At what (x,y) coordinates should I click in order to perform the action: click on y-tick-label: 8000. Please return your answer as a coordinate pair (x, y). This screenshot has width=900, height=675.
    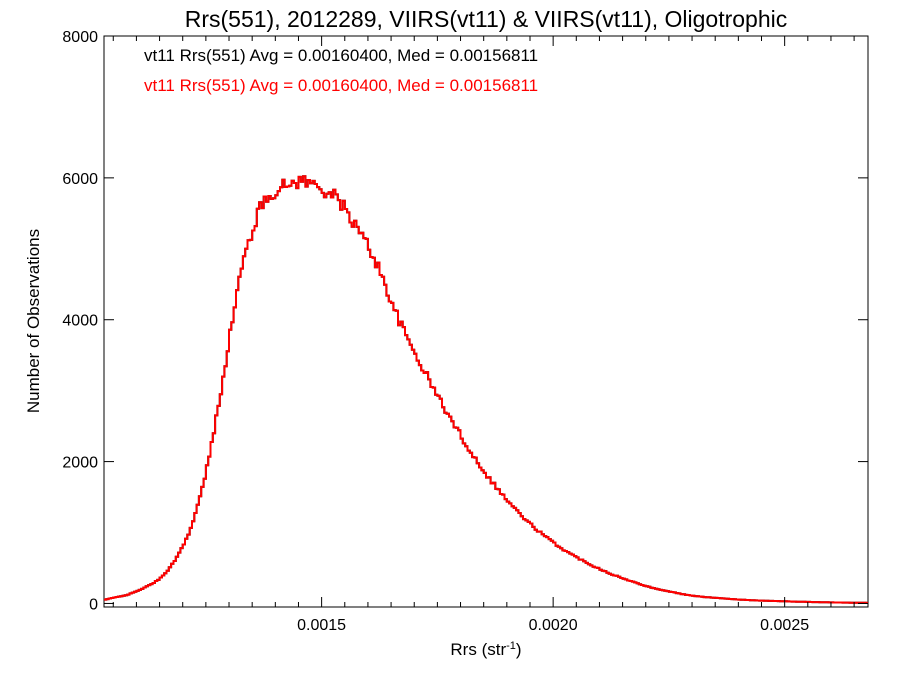
    Looking at the image, I should click on (80, 37).